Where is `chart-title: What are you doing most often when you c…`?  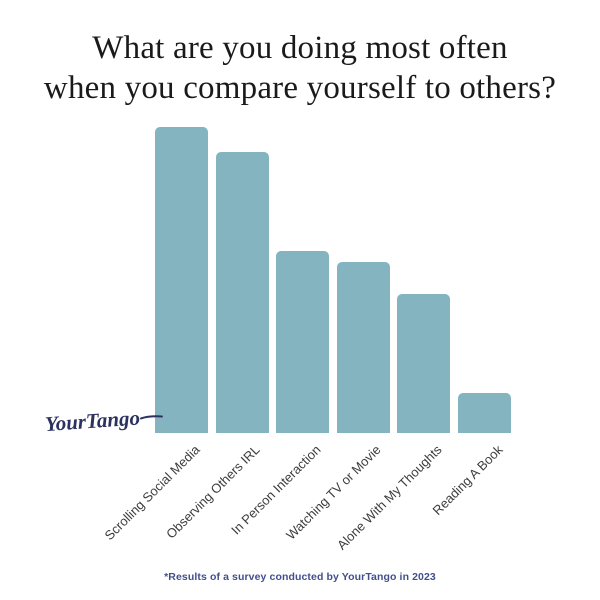 chart-title: What are you doing most often when you c… is located at coordinates (300, 68).